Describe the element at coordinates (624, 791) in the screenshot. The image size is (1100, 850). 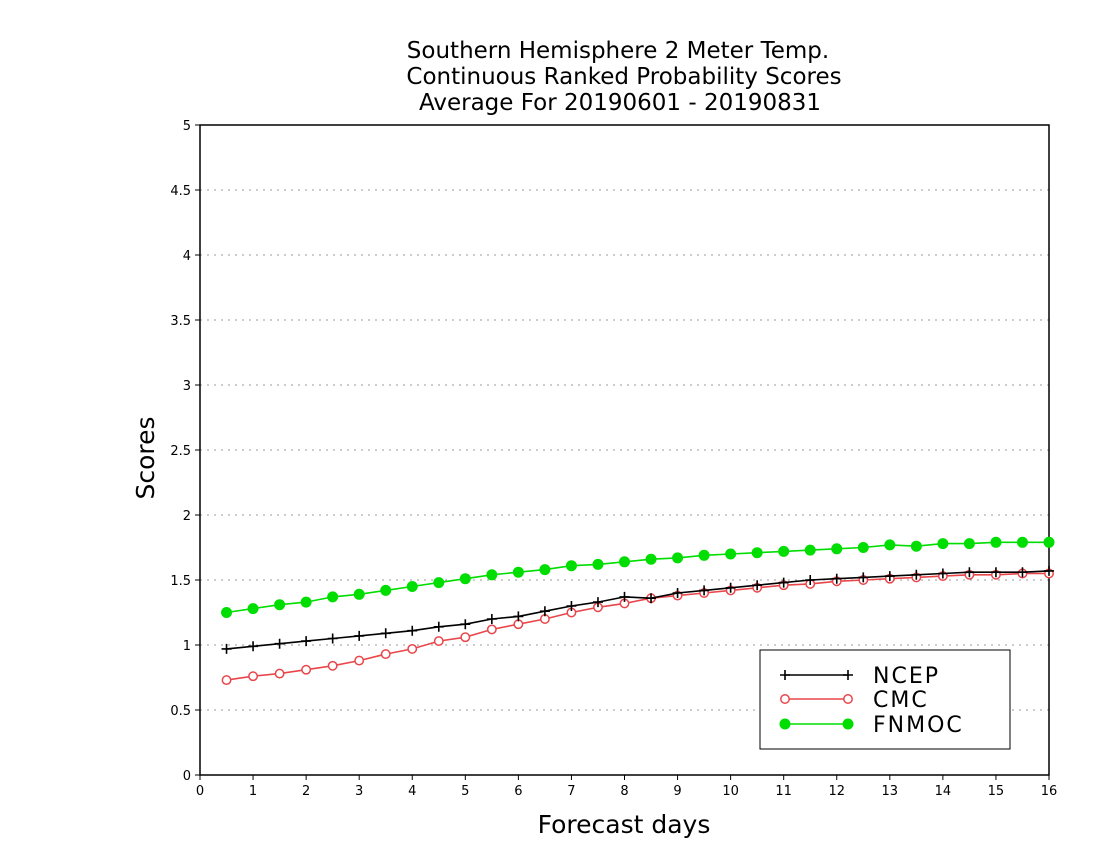
I see `x-tick-label: 8` at that location.